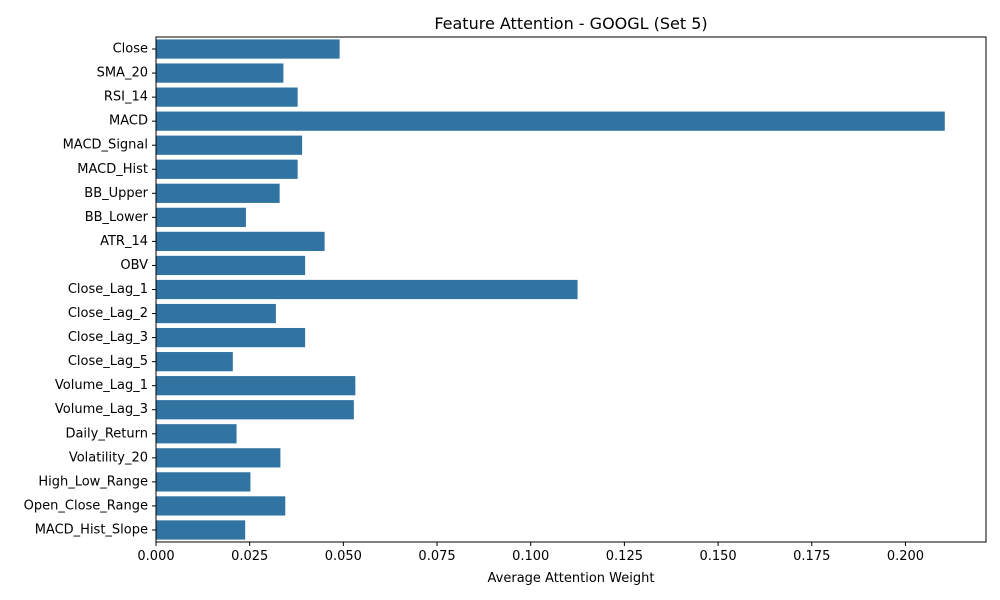 The width and height of the screenshot is (1000, 600). I want to click on y-tick-label: MACD_Hist, so click(112, 169).